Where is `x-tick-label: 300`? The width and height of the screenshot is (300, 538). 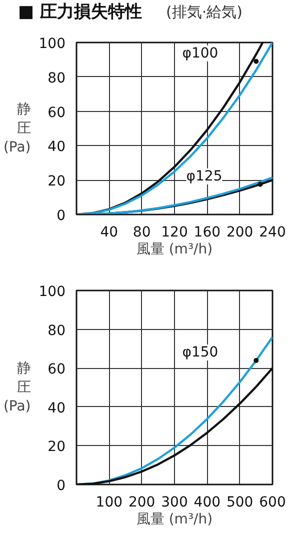 x-tick-label: 300 is located at coordinates (174, 502).